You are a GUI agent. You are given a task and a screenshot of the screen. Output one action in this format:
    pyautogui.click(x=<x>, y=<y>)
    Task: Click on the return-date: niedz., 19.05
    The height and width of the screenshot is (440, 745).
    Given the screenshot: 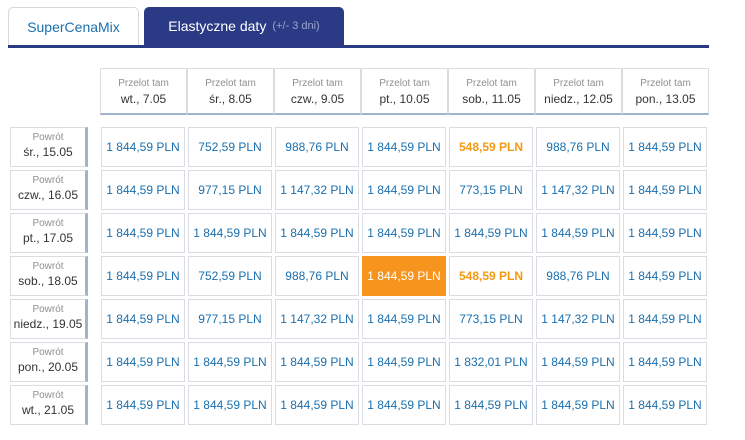 What is the action you would take?
    pyautogui.click(x=48, y=324)
    